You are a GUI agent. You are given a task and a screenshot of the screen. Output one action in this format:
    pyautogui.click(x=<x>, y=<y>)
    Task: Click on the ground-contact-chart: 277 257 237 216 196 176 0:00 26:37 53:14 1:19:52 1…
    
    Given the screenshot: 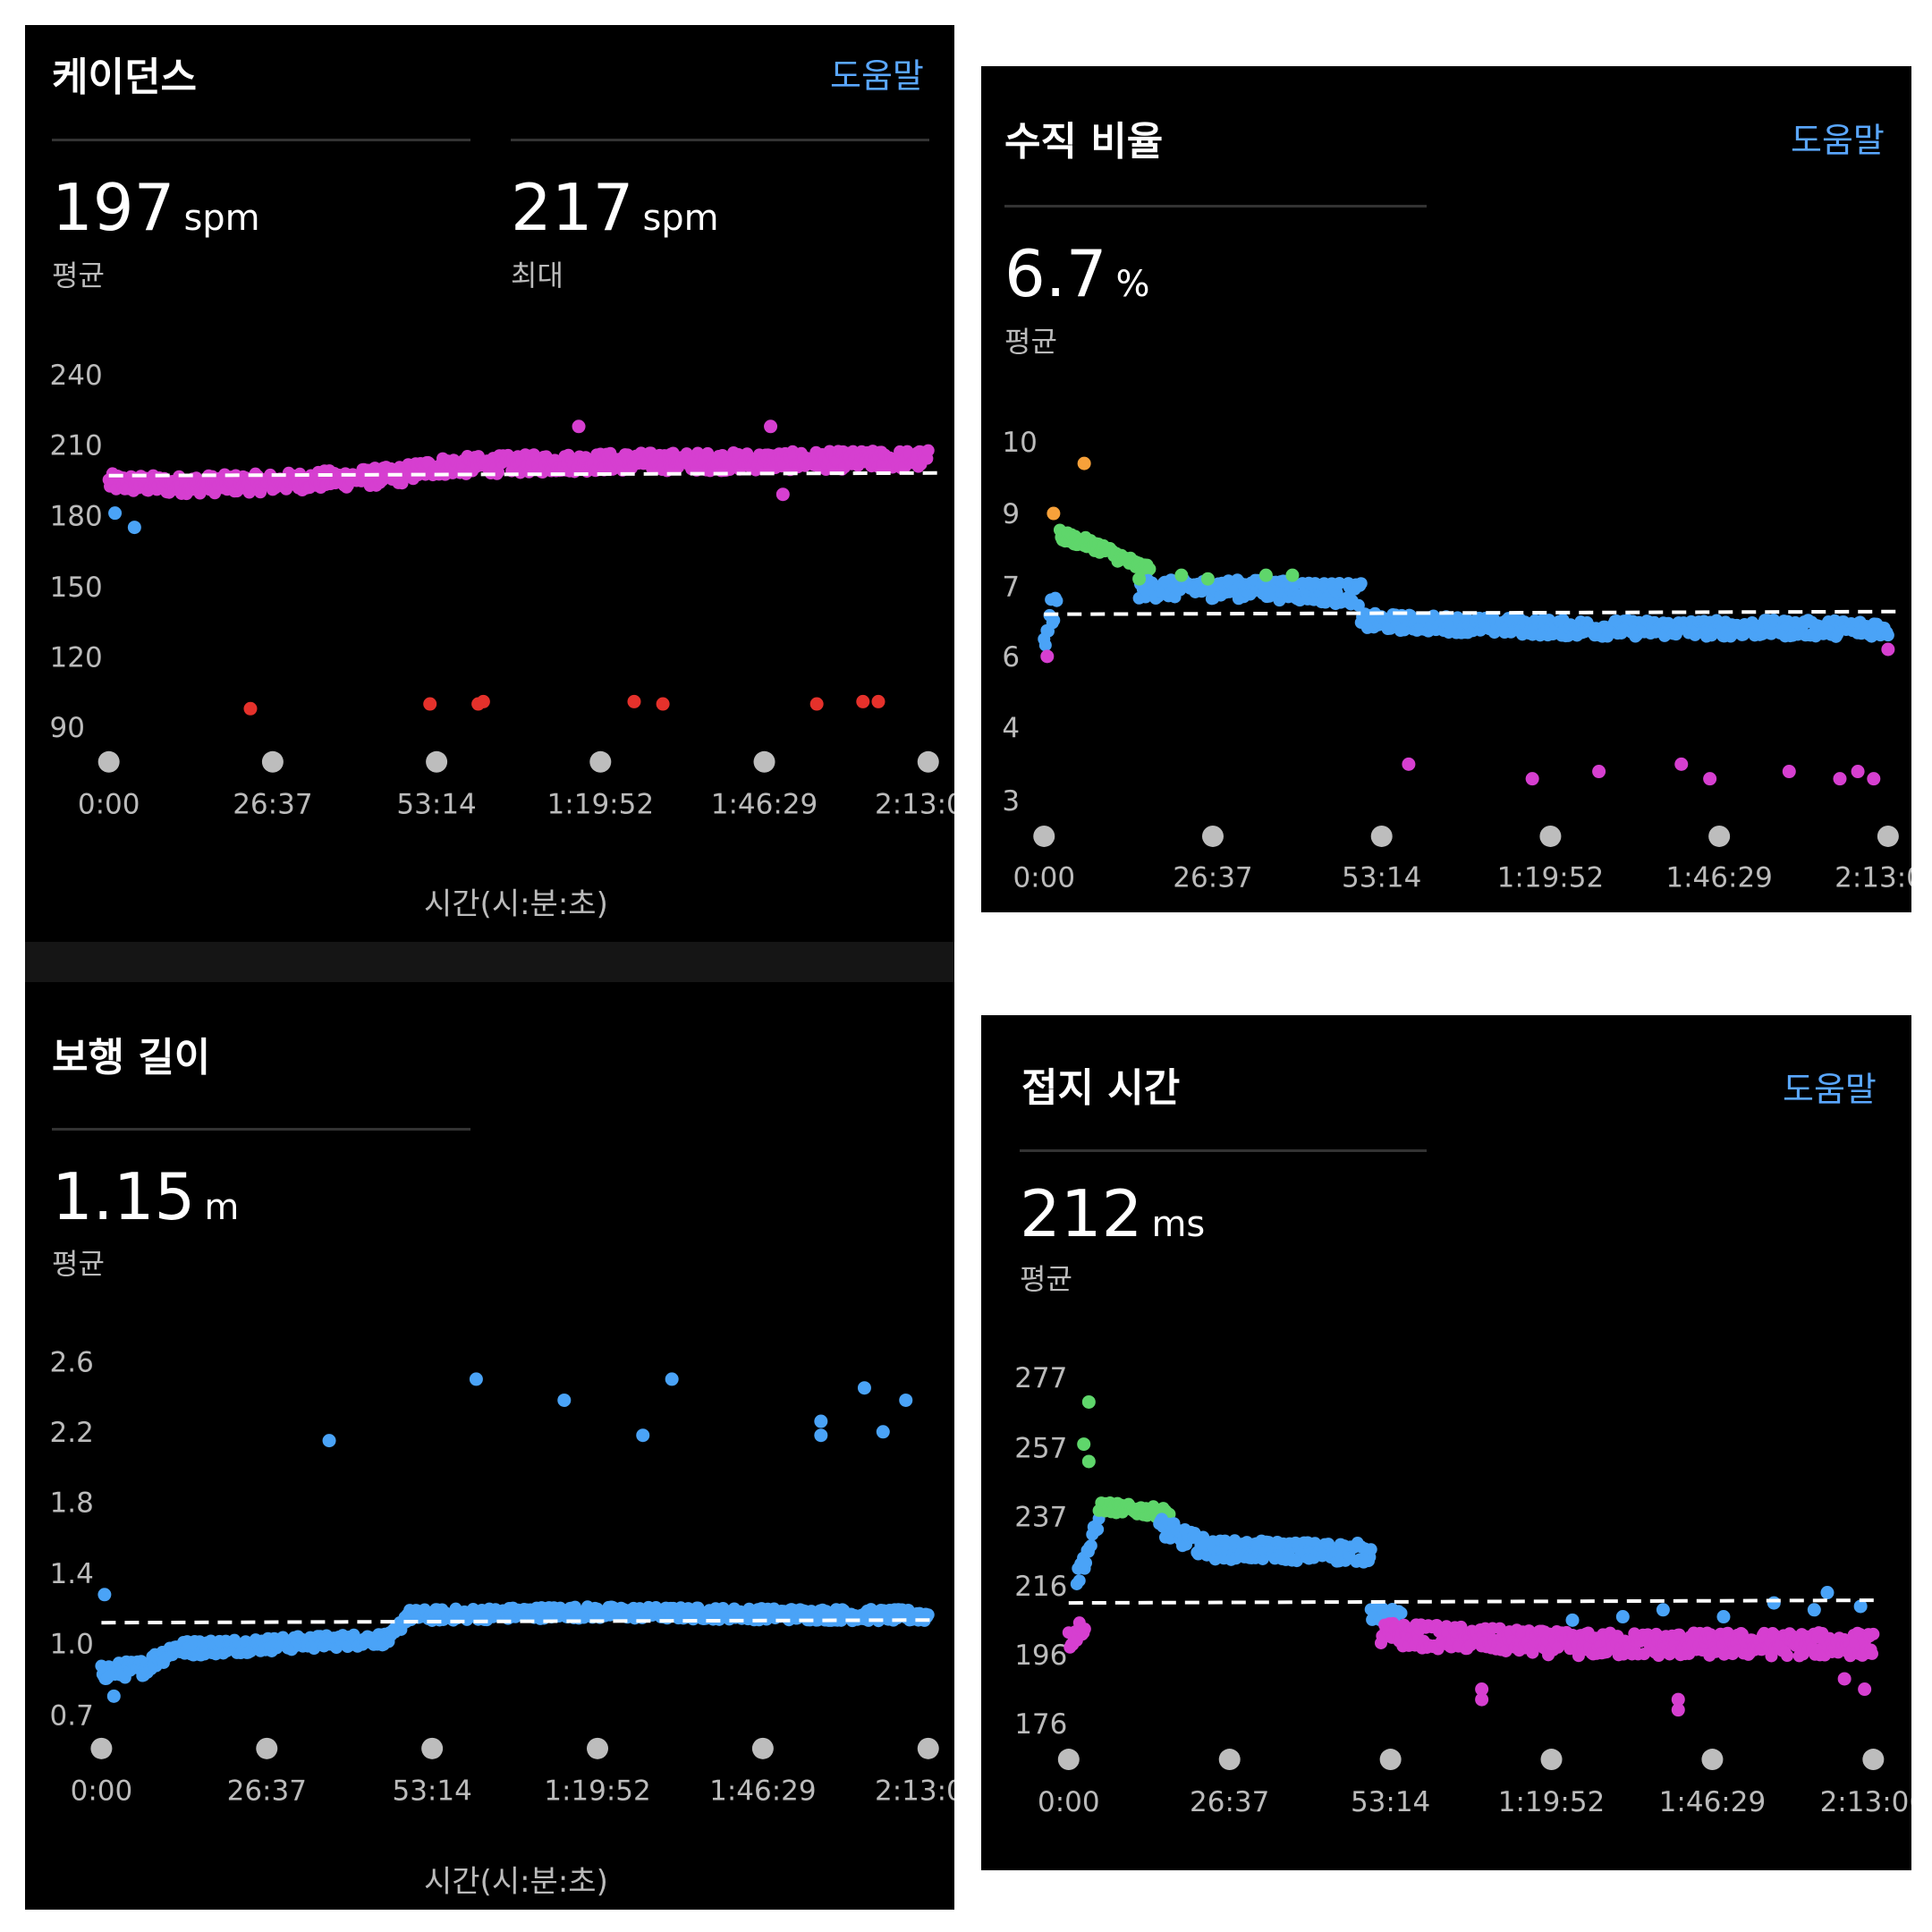 What is the action you would take?
    pyautogui.click(x=1462, y=1590)
    